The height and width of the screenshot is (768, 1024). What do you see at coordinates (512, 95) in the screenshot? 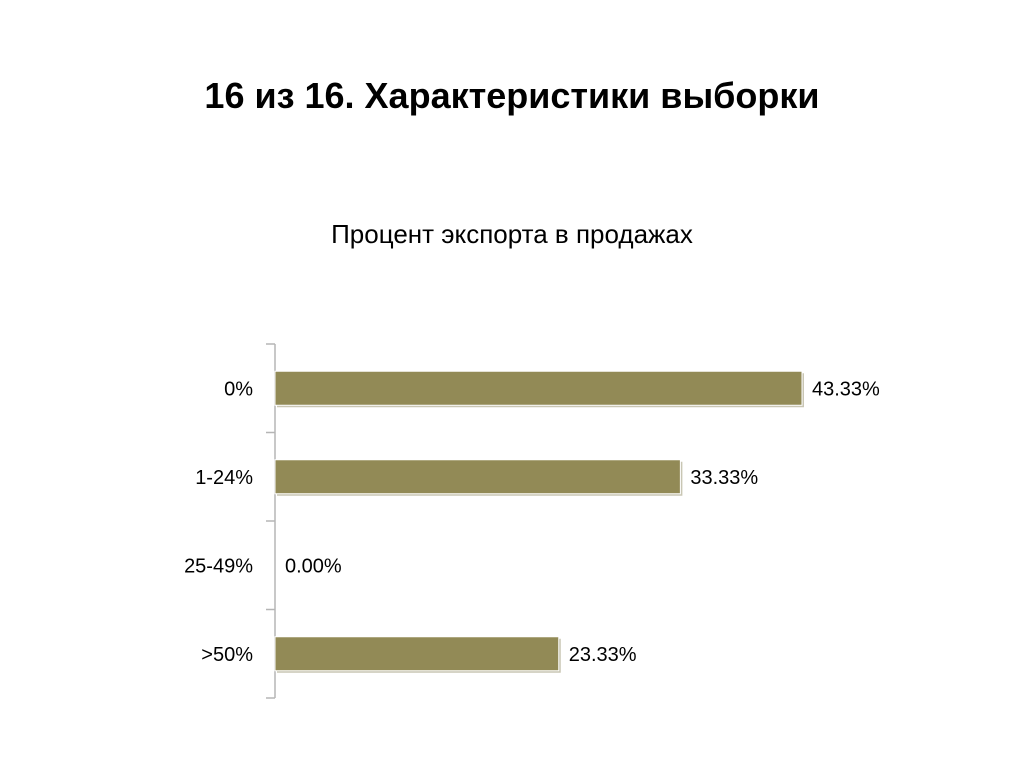
I see `slide-title: 16 из 16. Характеристики выборки` at bounding box center [512, 95].